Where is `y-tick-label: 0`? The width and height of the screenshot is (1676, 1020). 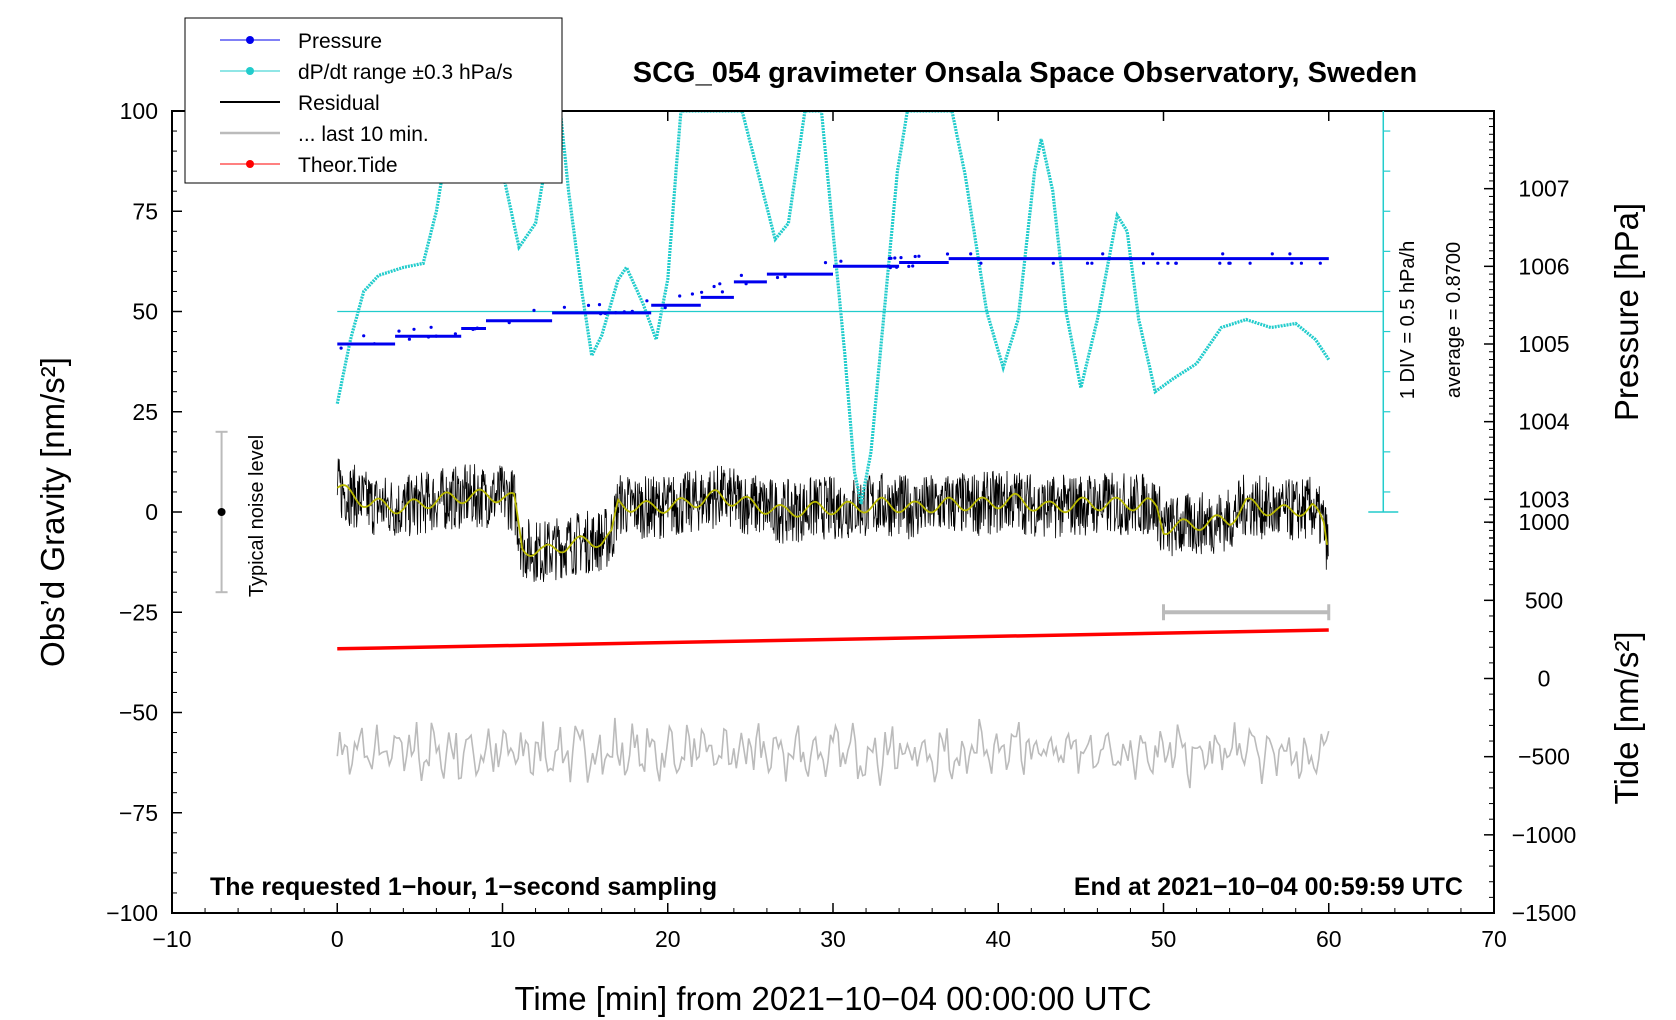
y-tick-label: 0 is located at coordinates (151, 512).